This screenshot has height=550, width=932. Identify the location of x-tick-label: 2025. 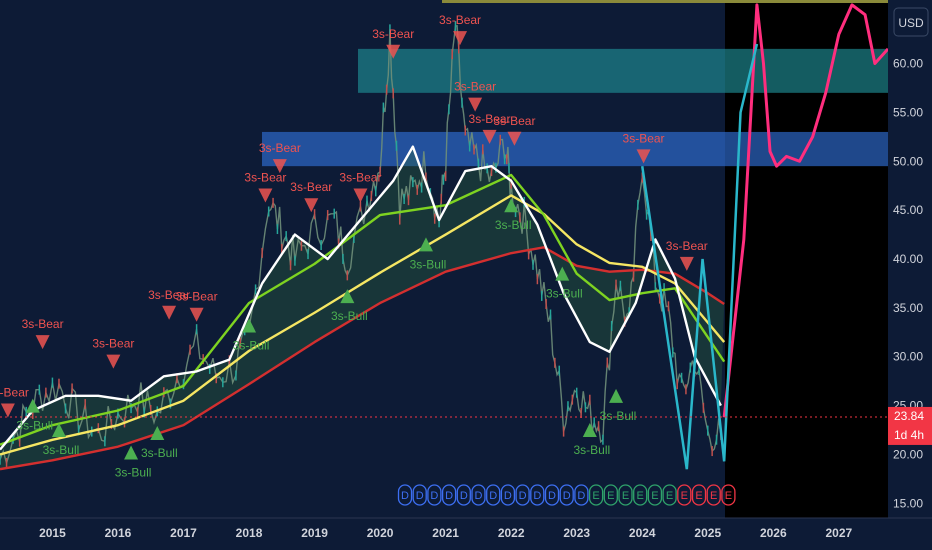
(707, 533).